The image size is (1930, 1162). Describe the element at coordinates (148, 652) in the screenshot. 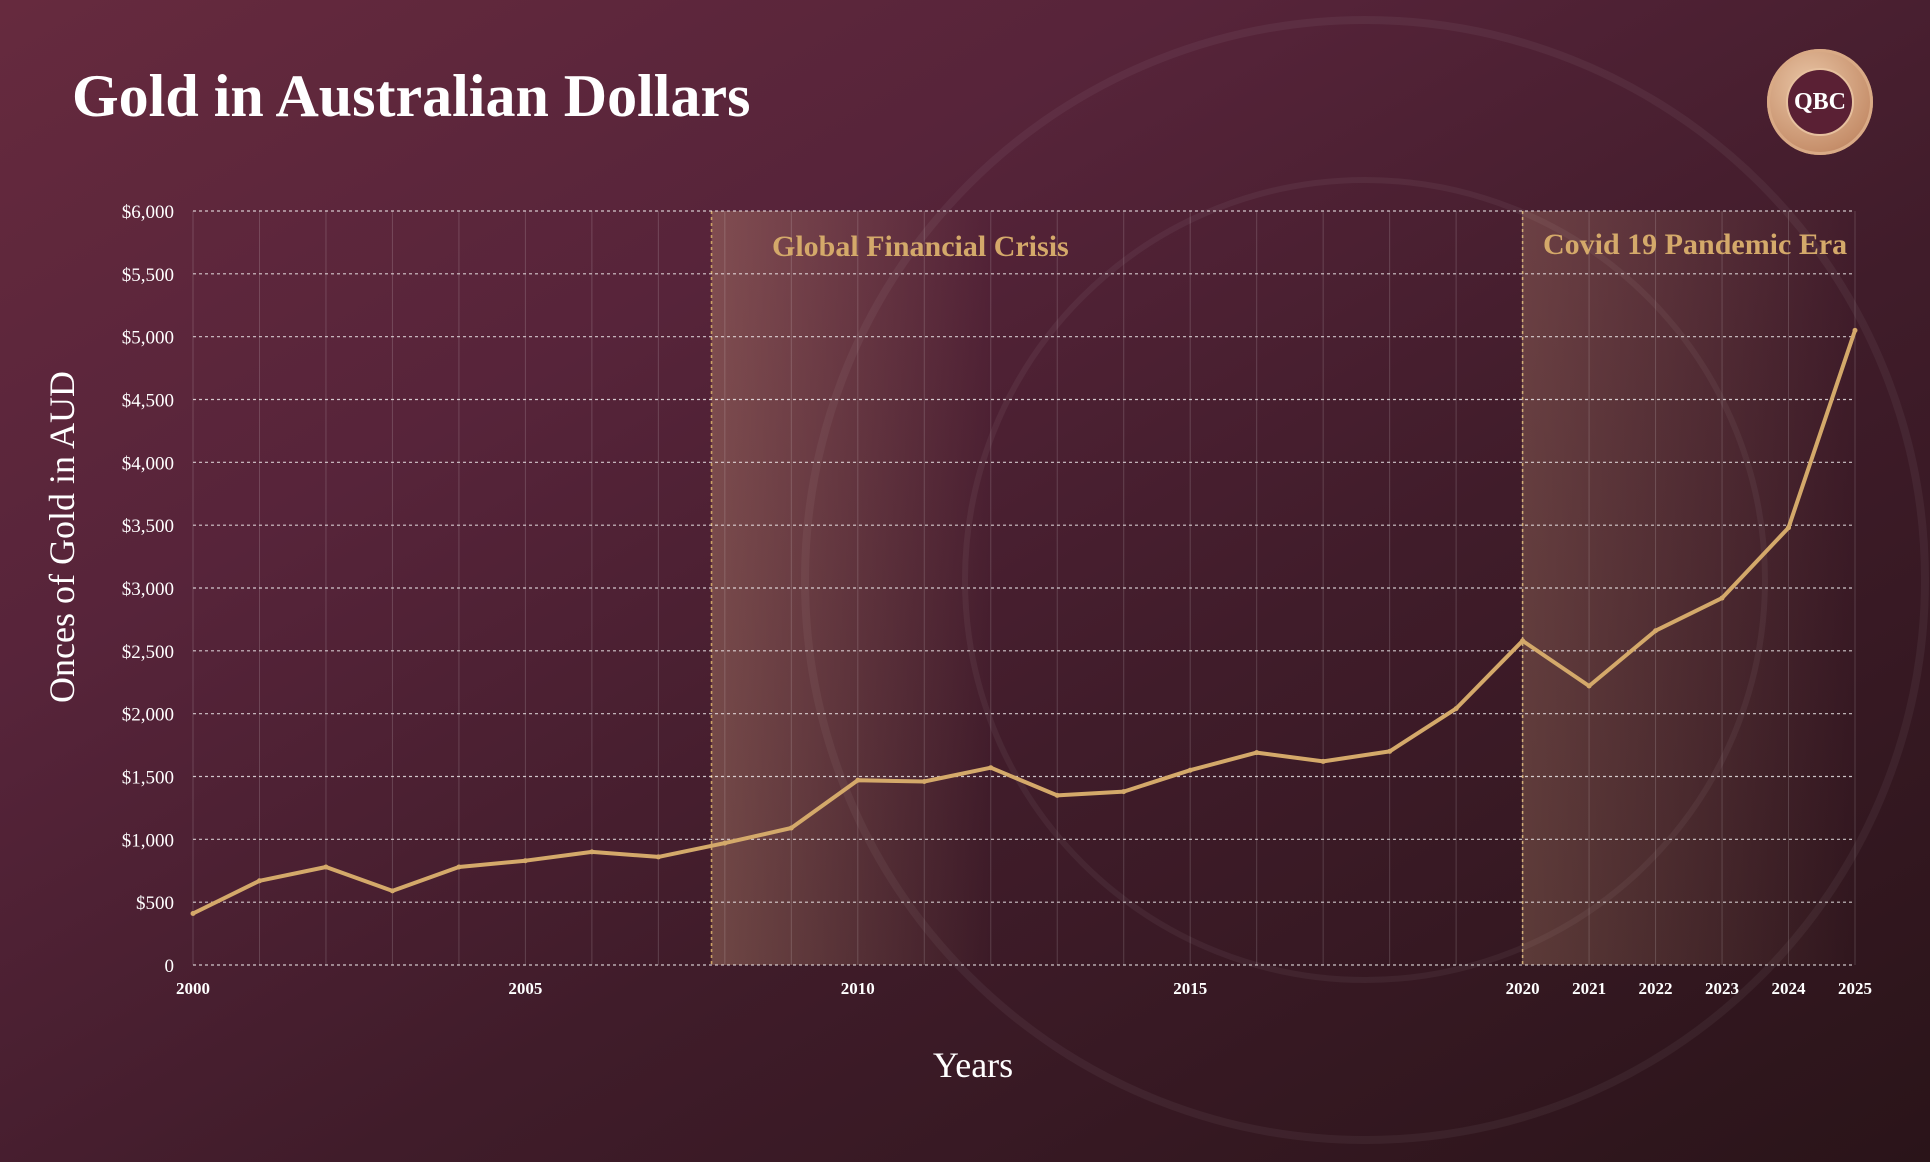

I see `y-tick-label: $2,500` at that location.